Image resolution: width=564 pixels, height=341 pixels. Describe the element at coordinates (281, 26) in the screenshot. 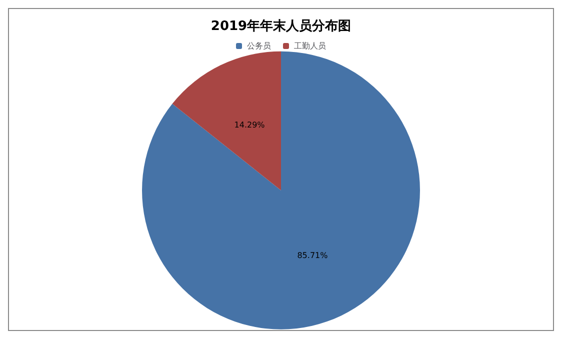

I see `chart-title: 2019年年末人员分布图` at that location.